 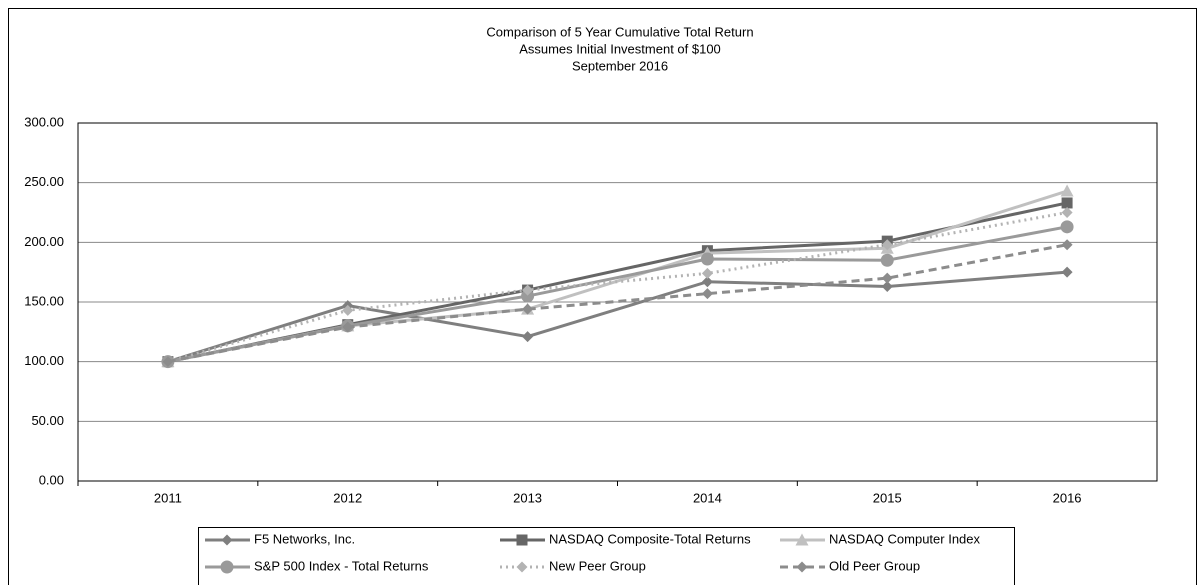 What do you see at coordinates (606, 556) in the screenshot?
I see `legend-box` at bounding box center [606, 556].